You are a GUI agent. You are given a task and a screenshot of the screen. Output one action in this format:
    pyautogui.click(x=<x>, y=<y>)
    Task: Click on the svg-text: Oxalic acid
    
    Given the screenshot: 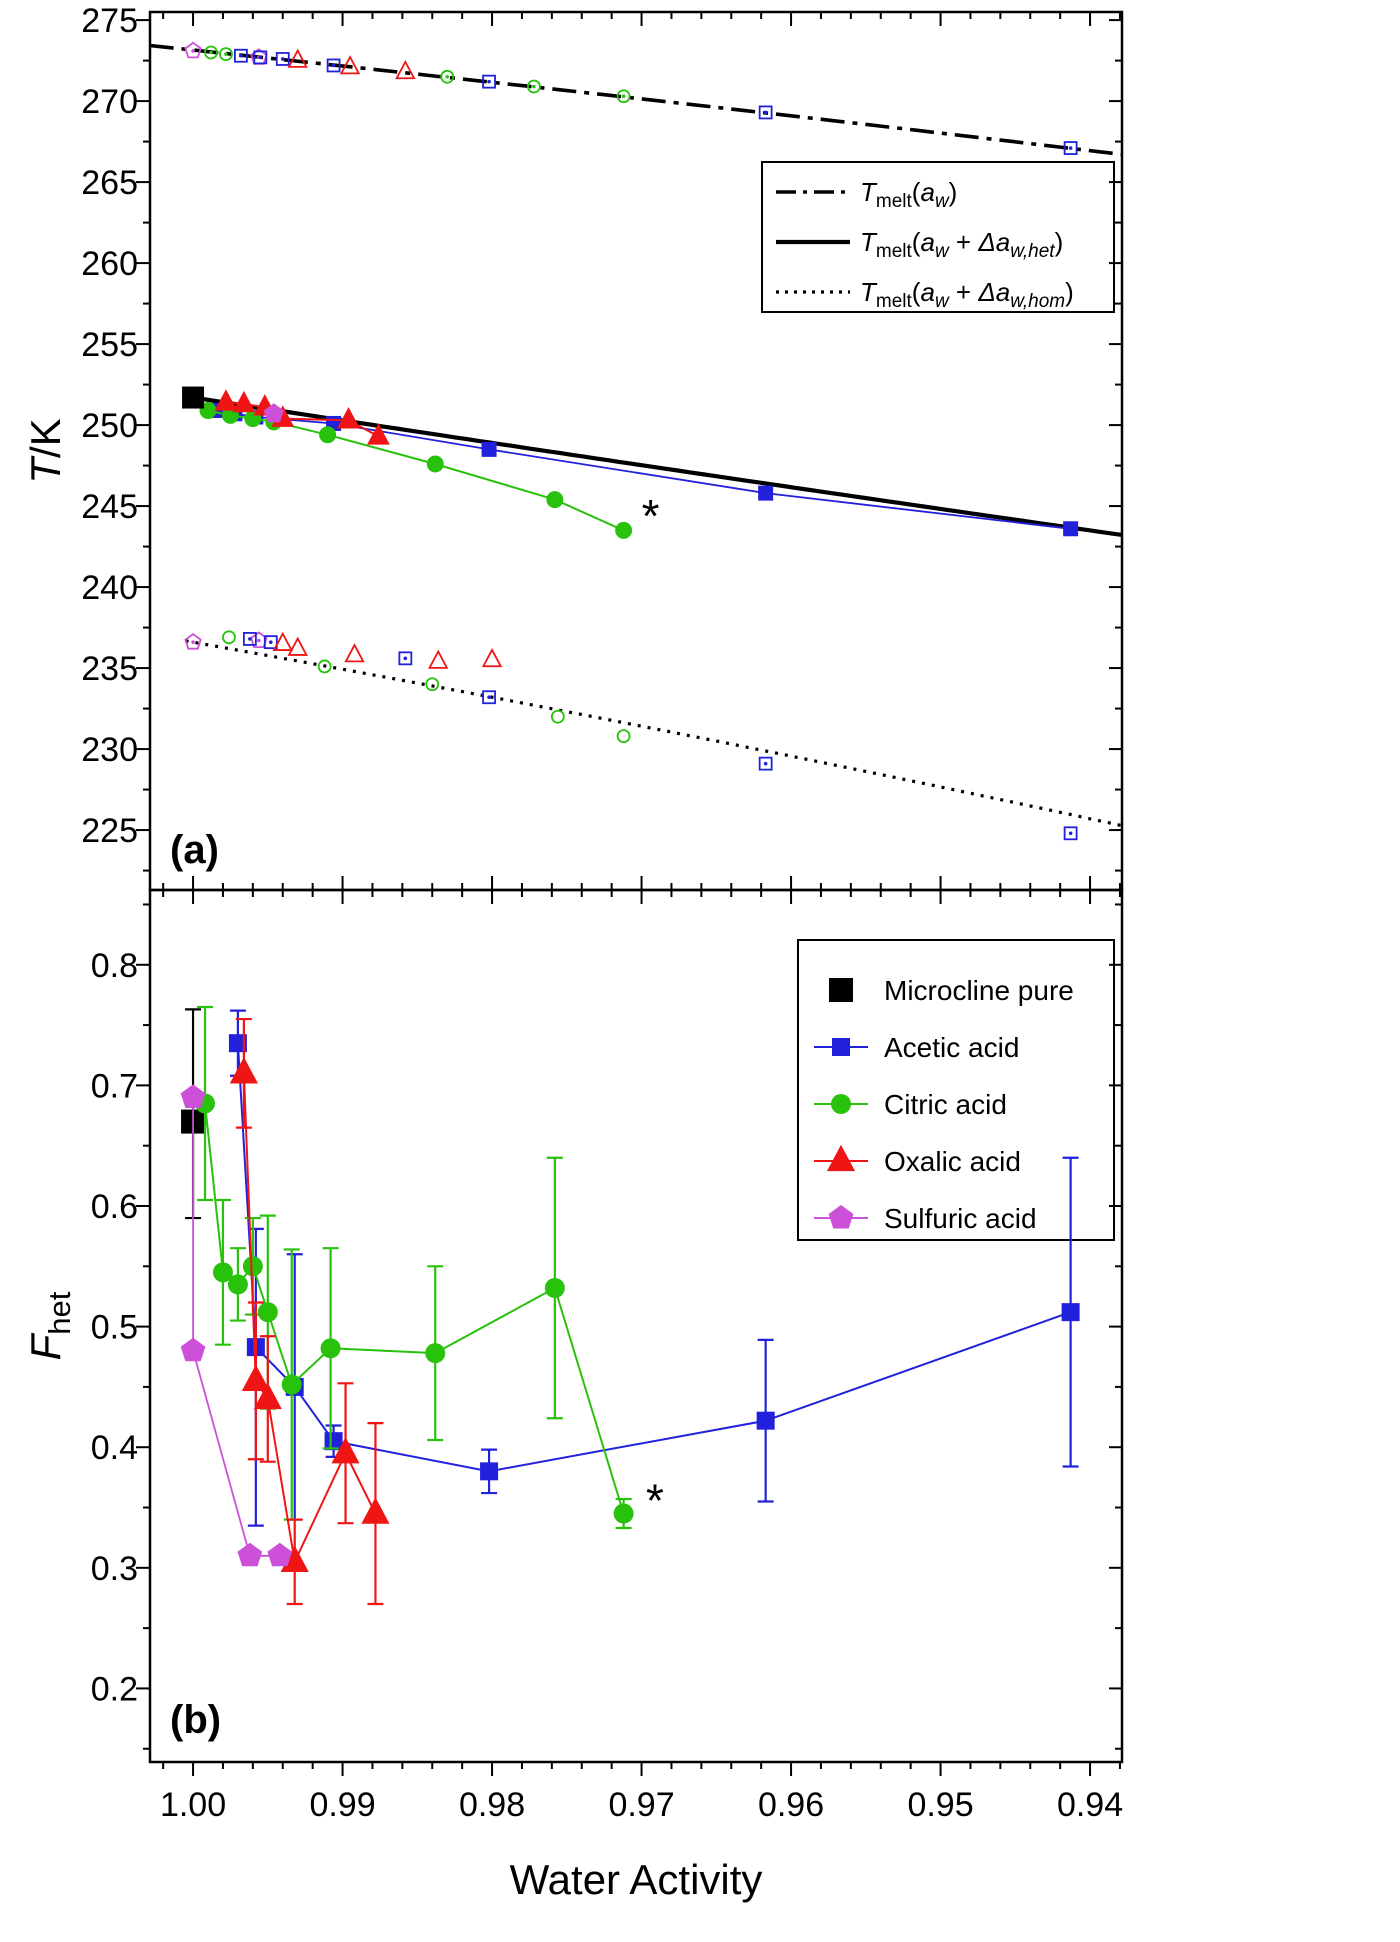 What is the action you would take?
    pyautogui.click(x=952, y=1161)
    